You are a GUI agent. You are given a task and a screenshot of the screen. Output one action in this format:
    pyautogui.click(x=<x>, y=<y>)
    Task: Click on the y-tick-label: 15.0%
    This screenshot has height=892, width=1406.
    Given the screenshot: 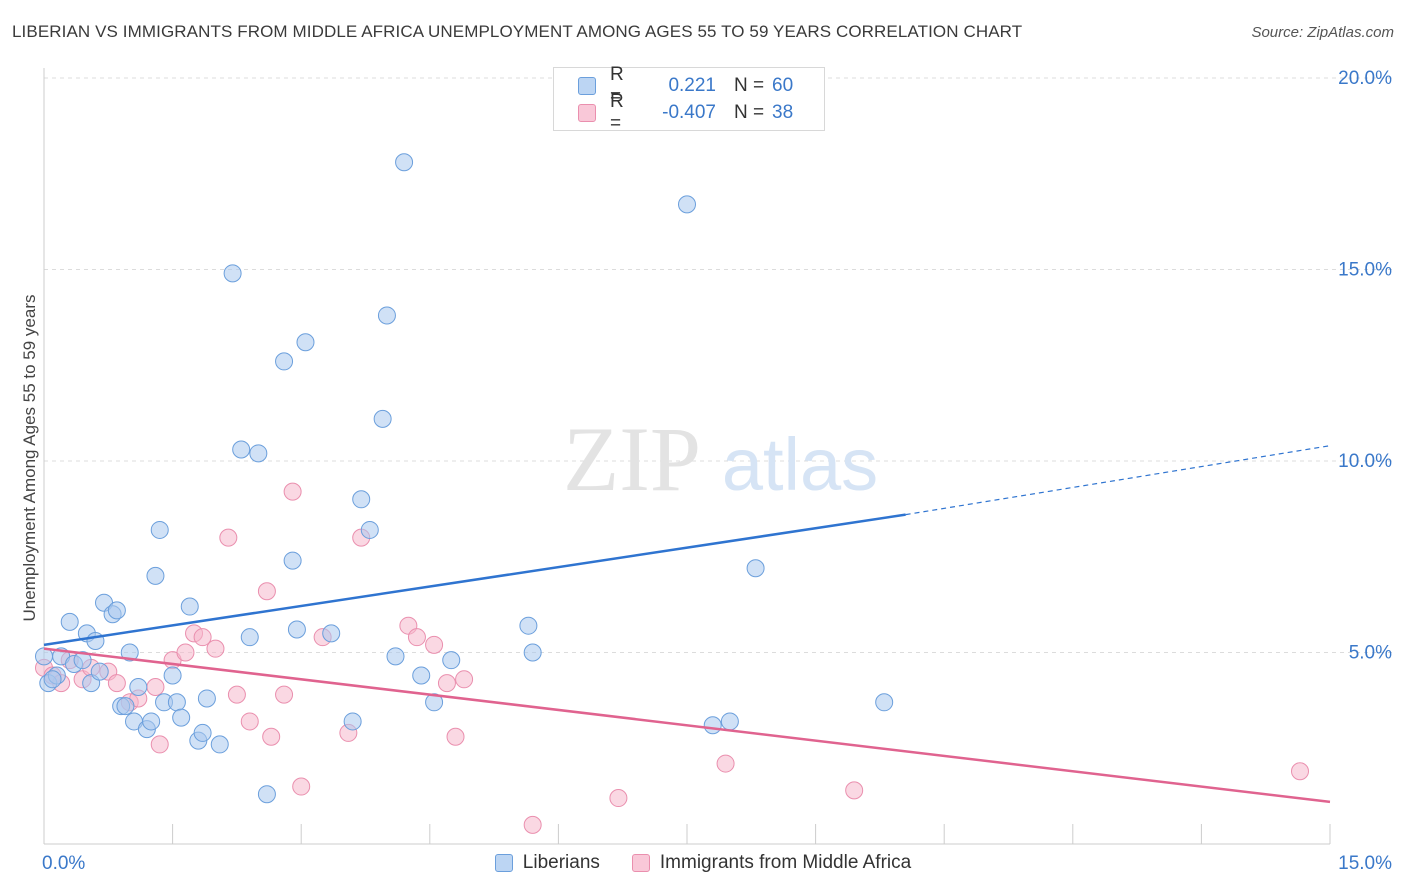 What is the action you would take?
    pyautogui.click(x=1365, y=270)
    